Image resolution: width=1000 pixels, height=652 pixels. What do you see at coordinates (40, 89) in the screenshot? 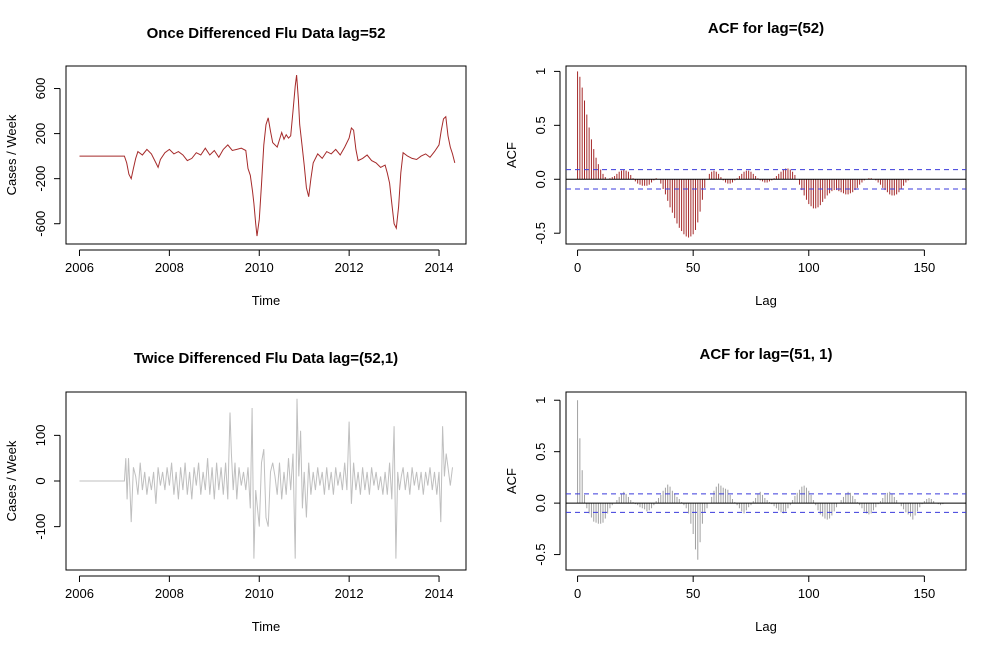
I see `y-tick-label: 600` at bounding box center [40, 89].